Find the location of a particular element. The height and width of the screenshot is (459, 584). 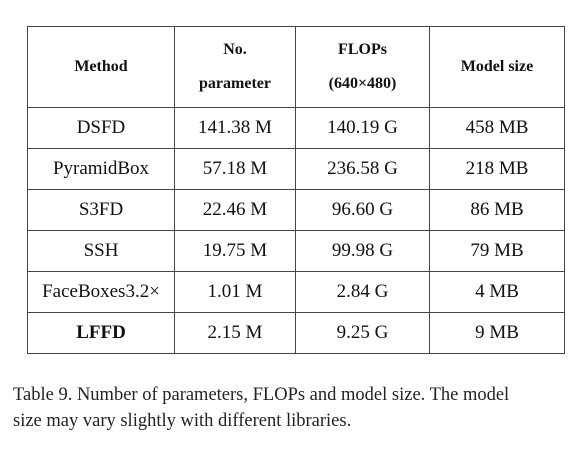

cell-size: 218 MB is located at coordinates (497, 169).